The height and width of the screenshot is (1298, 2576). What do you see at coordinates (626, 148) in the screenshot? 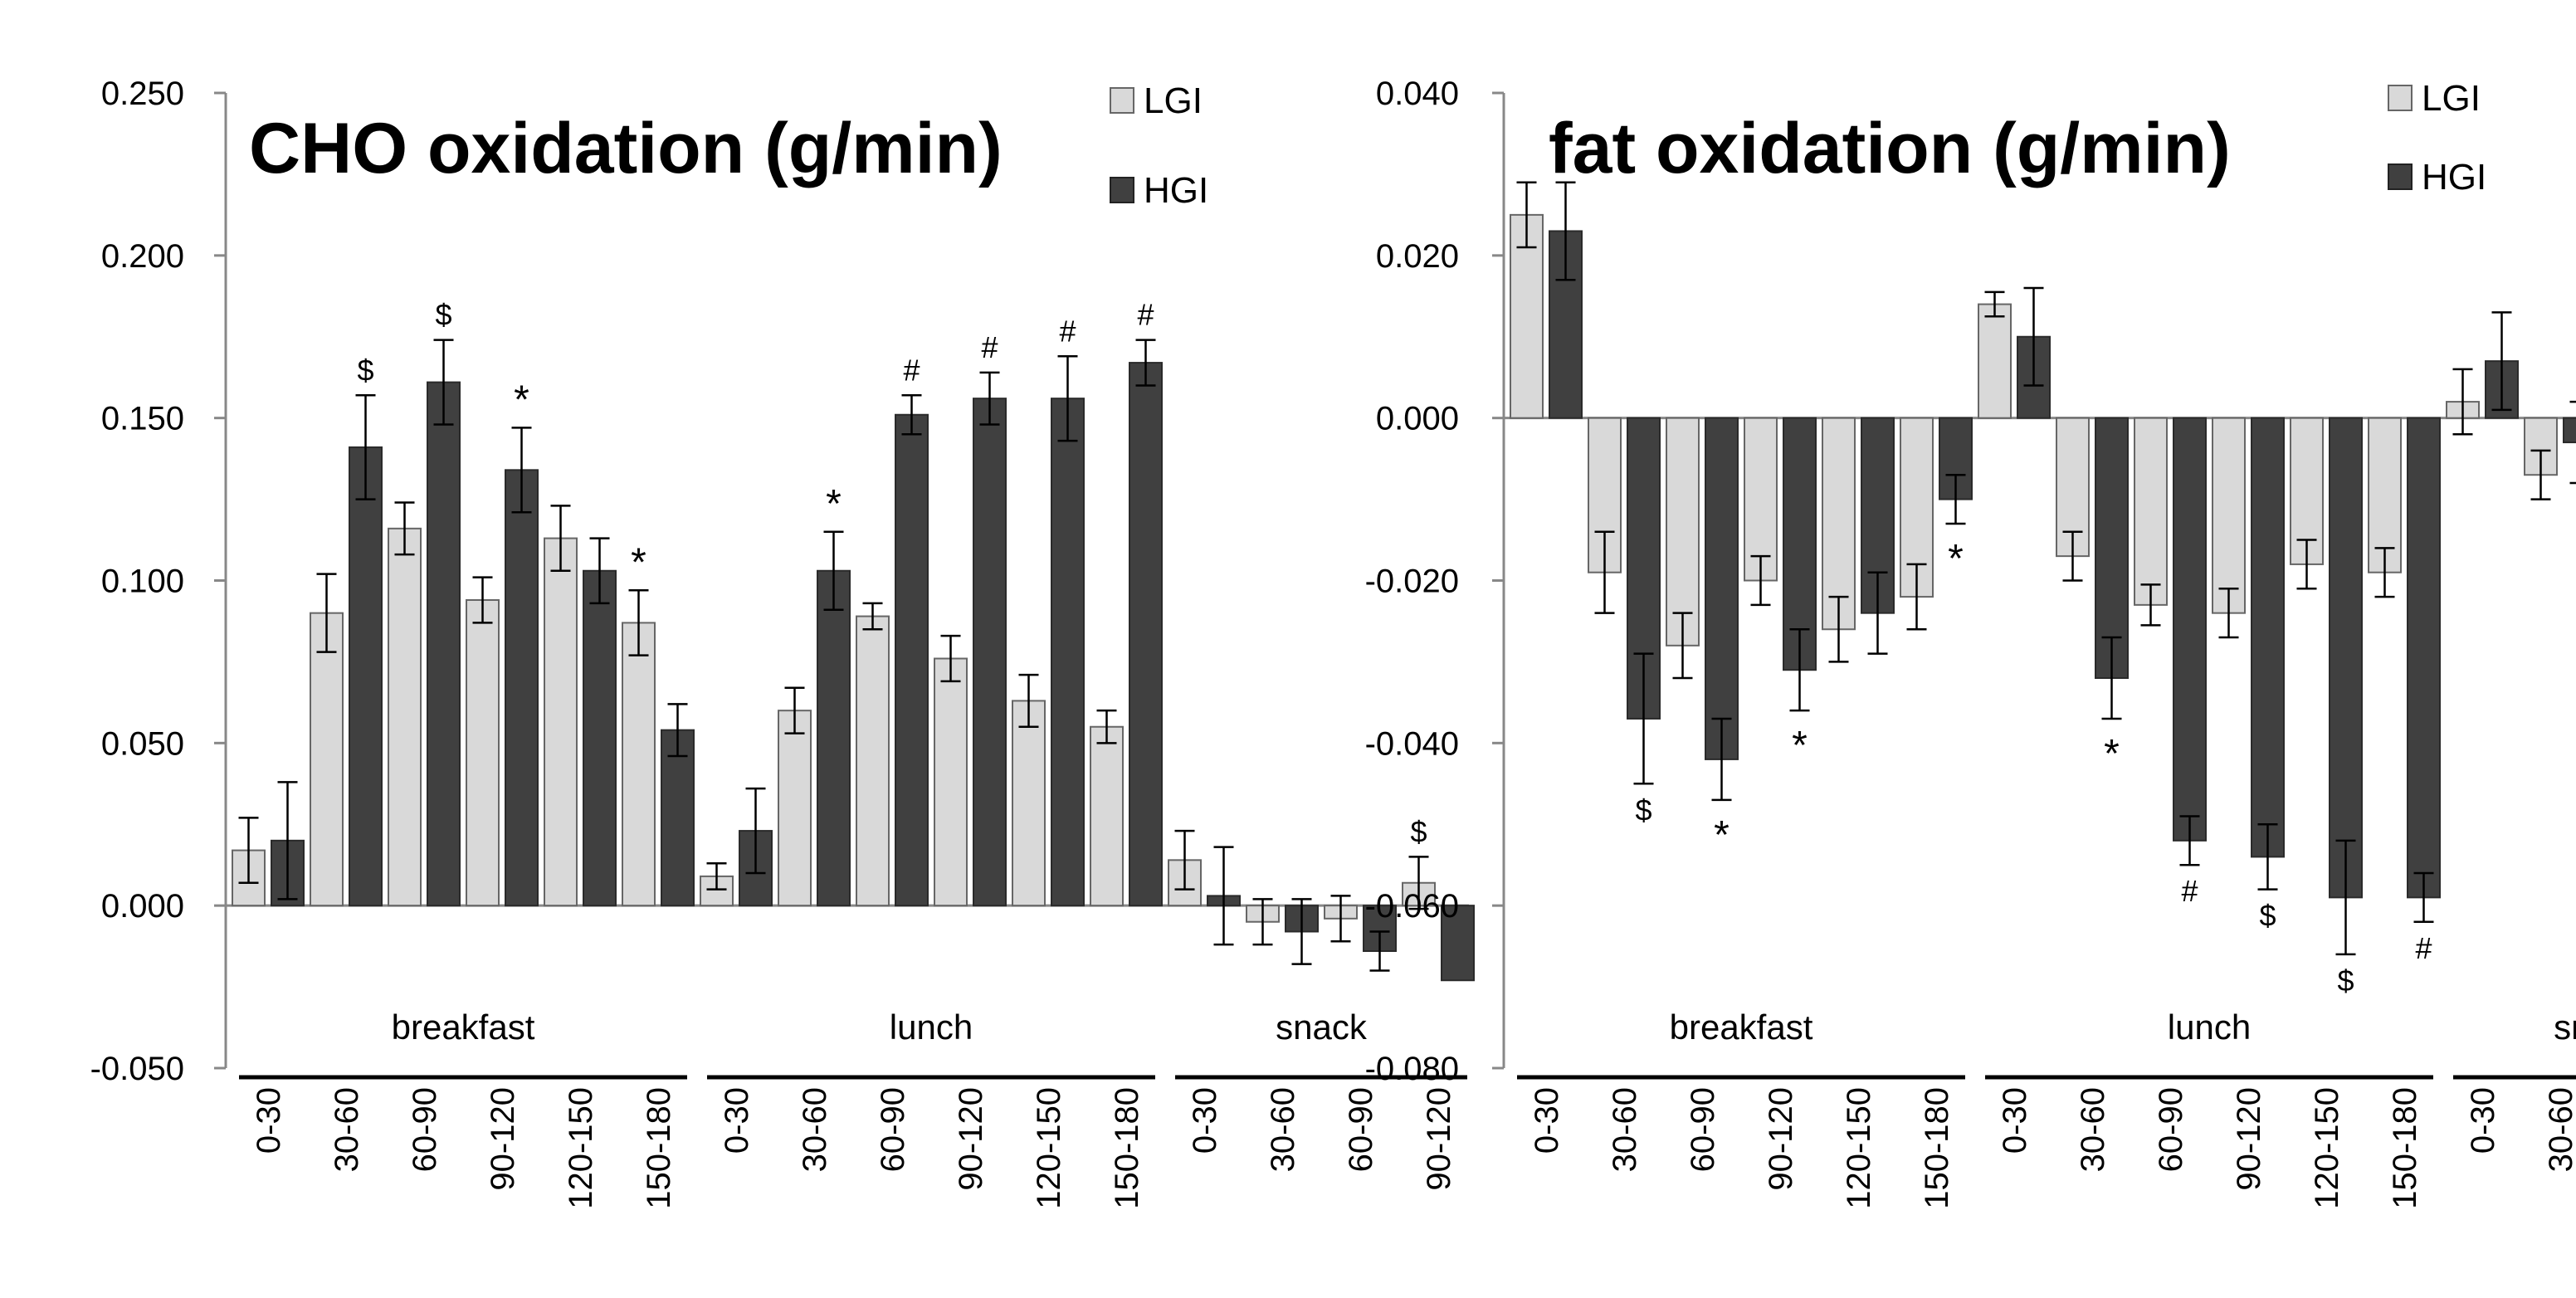
I see `chart-title: CHO oxidation (g/min)` at bounding box center [626, 148].